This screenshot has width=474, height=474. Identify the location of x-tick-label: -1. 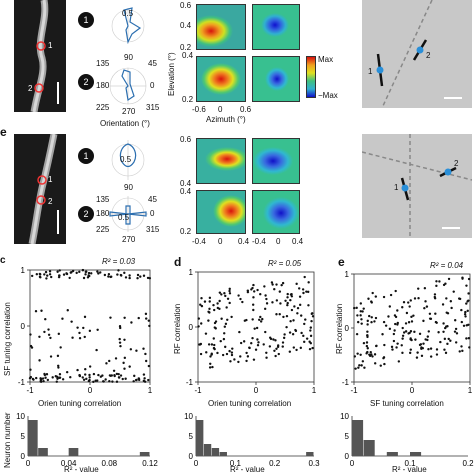
(354, 390).